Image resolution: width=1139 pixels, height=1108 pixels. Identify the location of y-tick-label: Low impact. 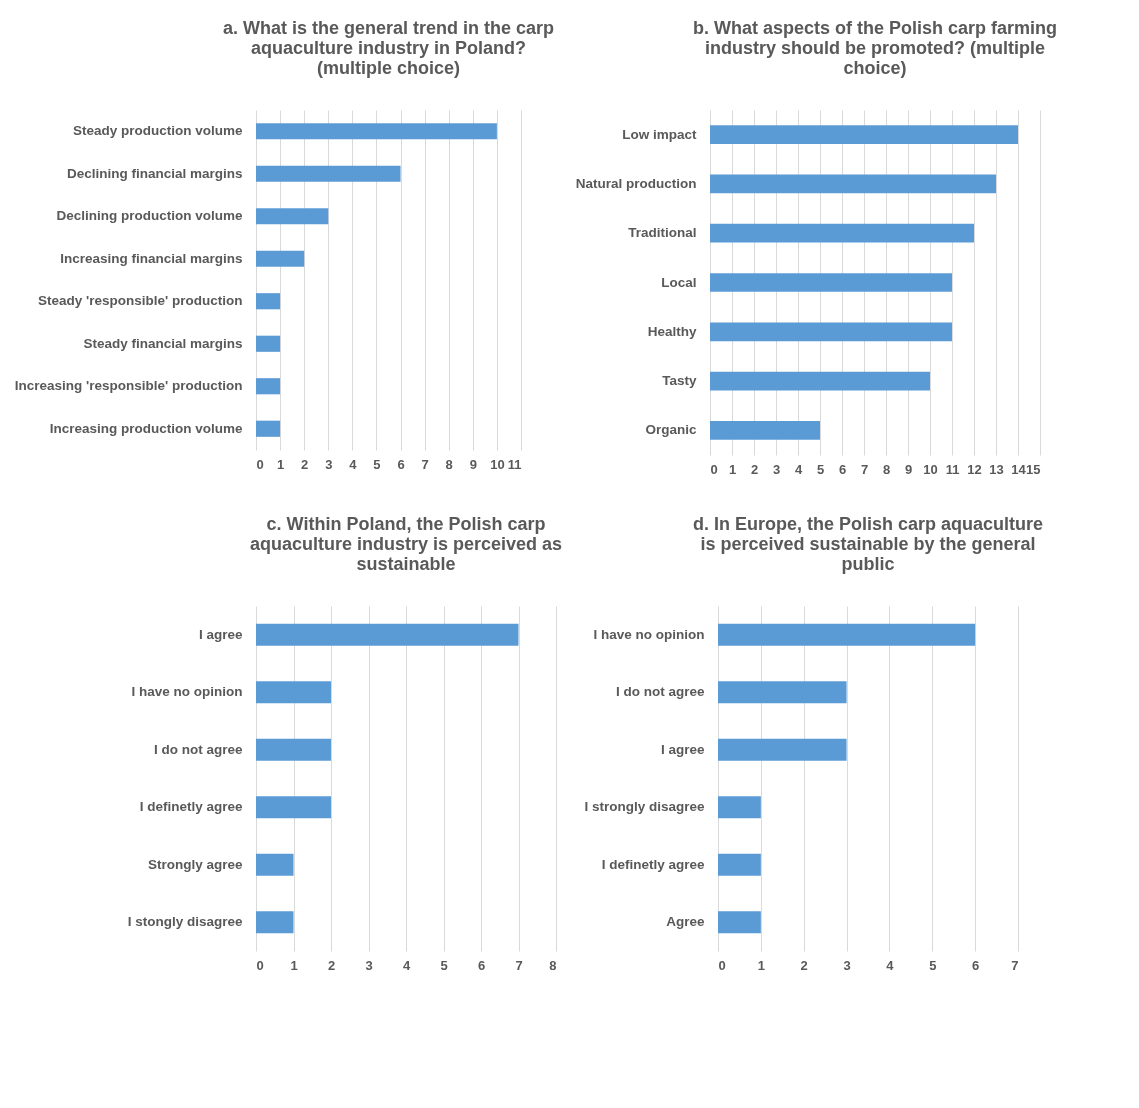
(659, 134).